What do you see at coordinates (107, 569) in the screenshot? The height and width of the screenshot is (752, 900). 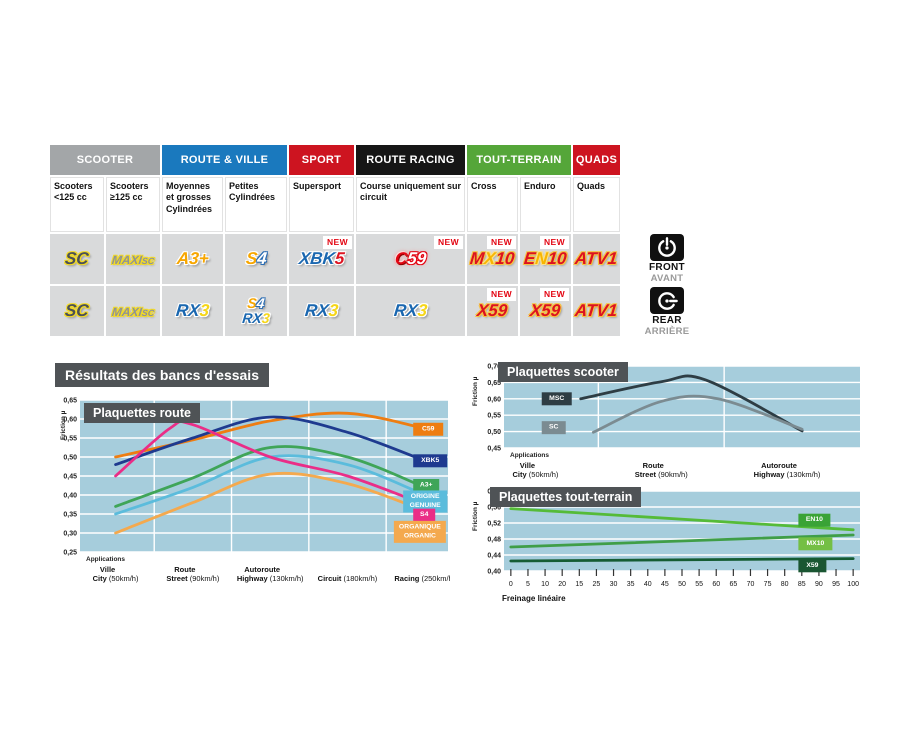 I see `svg-text: Ville` at bounding box center [107, 569].